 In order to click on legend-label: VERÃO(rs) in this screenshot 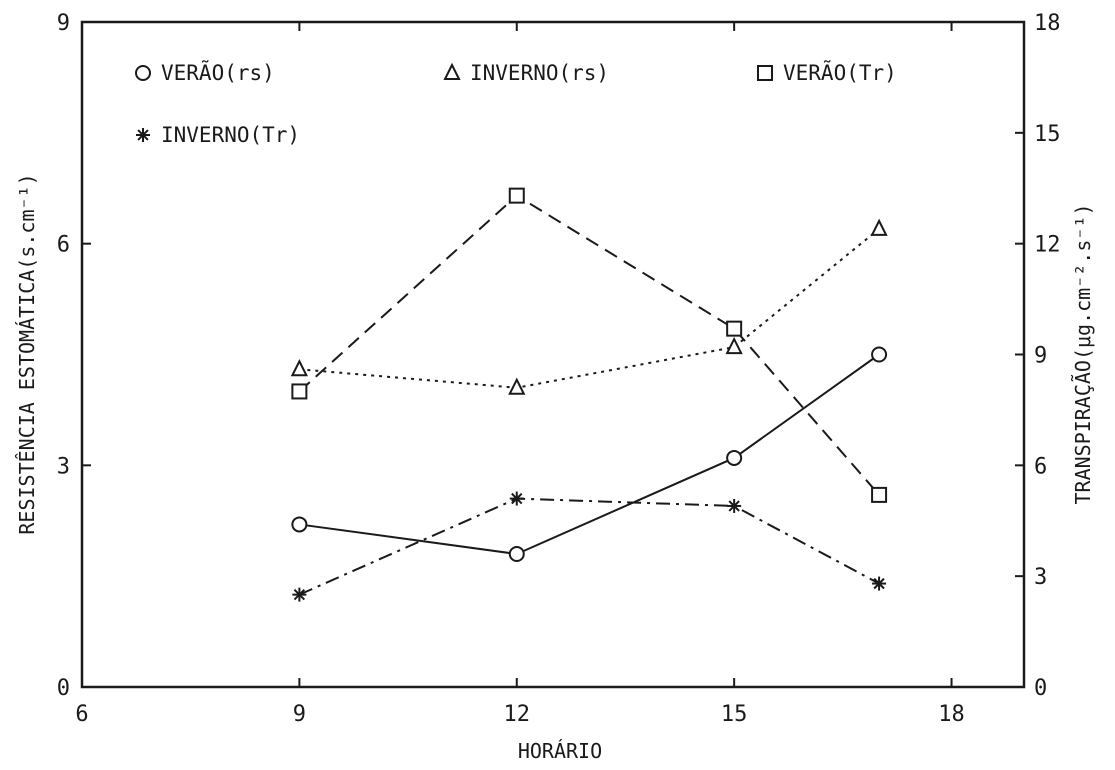, I will do `click(218, 72)`.